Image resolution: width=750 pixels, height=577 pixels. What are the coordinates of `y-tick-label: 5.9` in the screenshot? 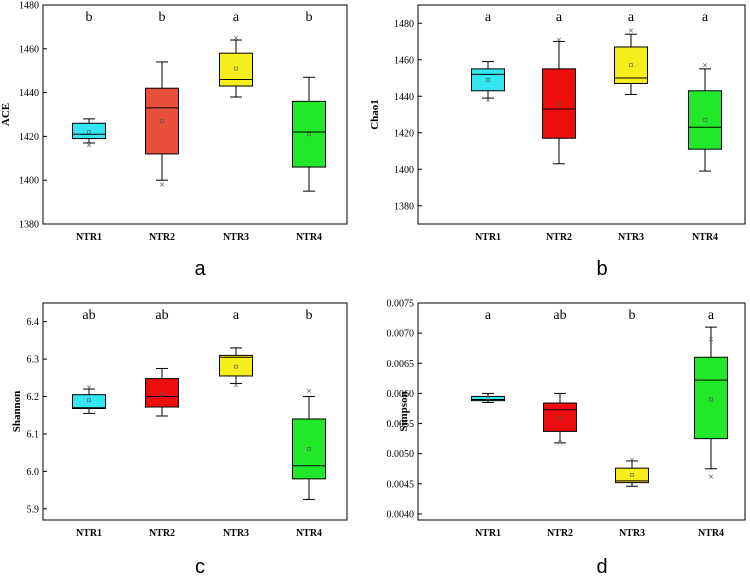 It's located at (33, 509).